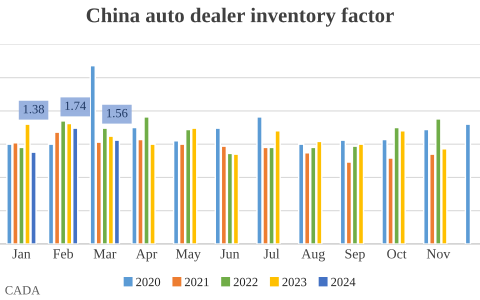  Describe the element at coordinates (468, 184) in the screenshot. I see `bar` at that location.